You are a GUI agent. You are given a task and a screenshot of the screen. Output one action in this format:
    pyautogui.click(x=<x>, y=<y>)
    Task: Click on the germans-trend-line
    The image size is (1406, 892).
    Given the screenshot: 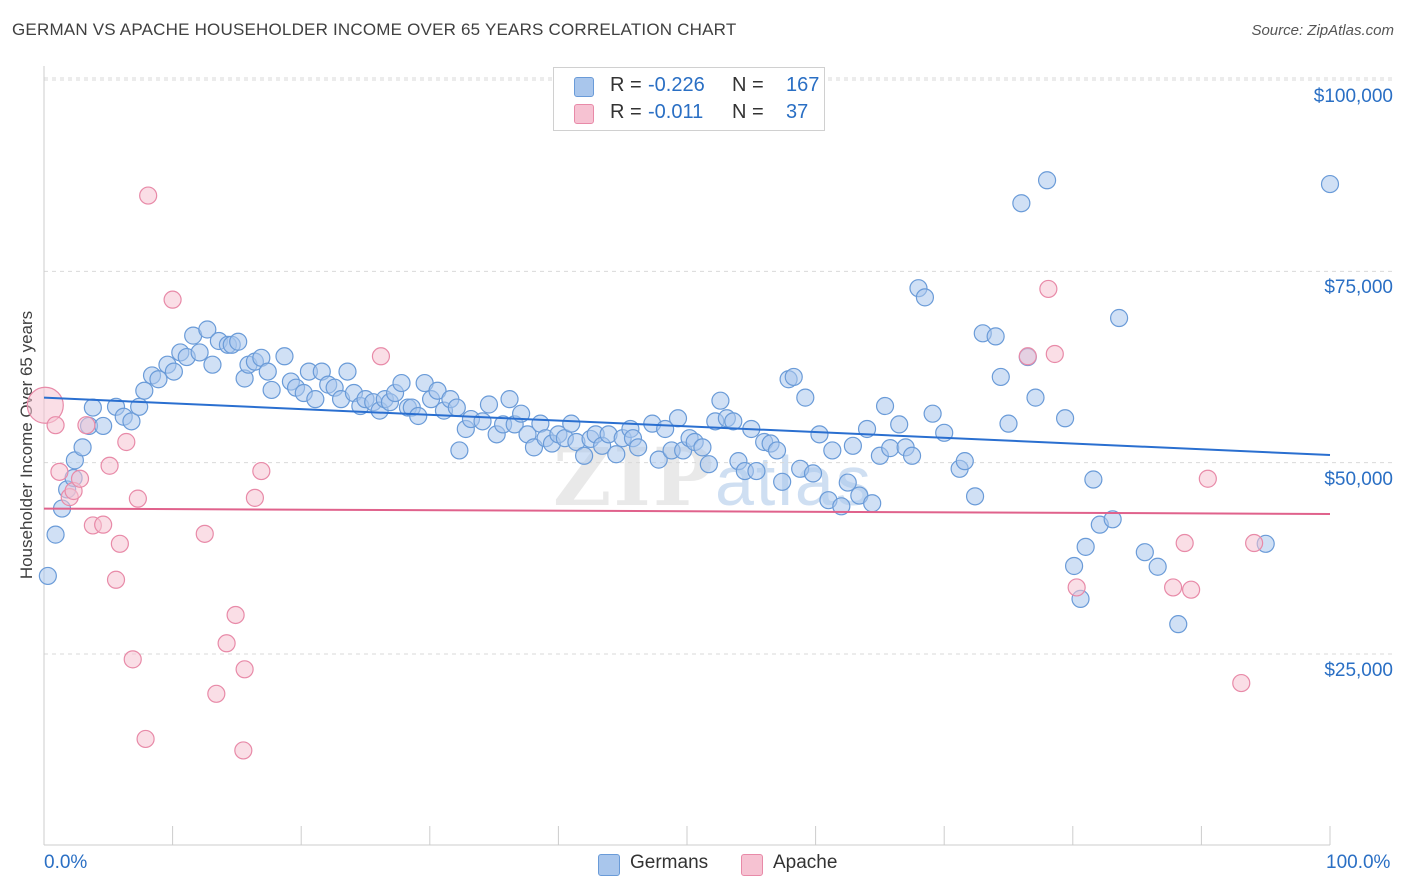 What is the action you would take?
    pyautogui.click(x=687, y=426)
    